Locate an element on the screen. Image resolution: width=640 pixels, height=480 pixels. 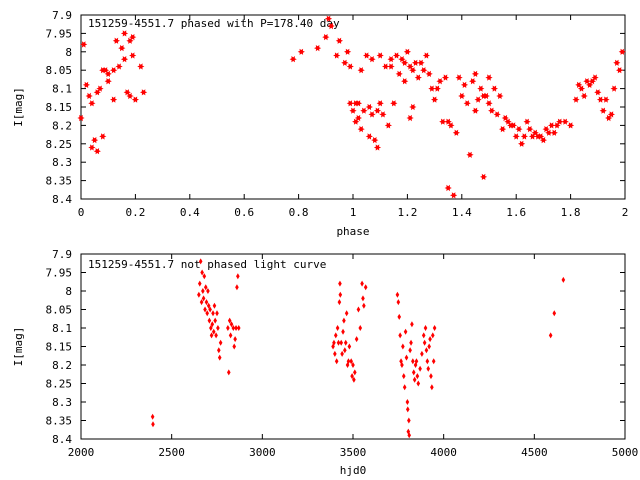
y-tick-label: 8.25 is located at coordinates (59, 144).